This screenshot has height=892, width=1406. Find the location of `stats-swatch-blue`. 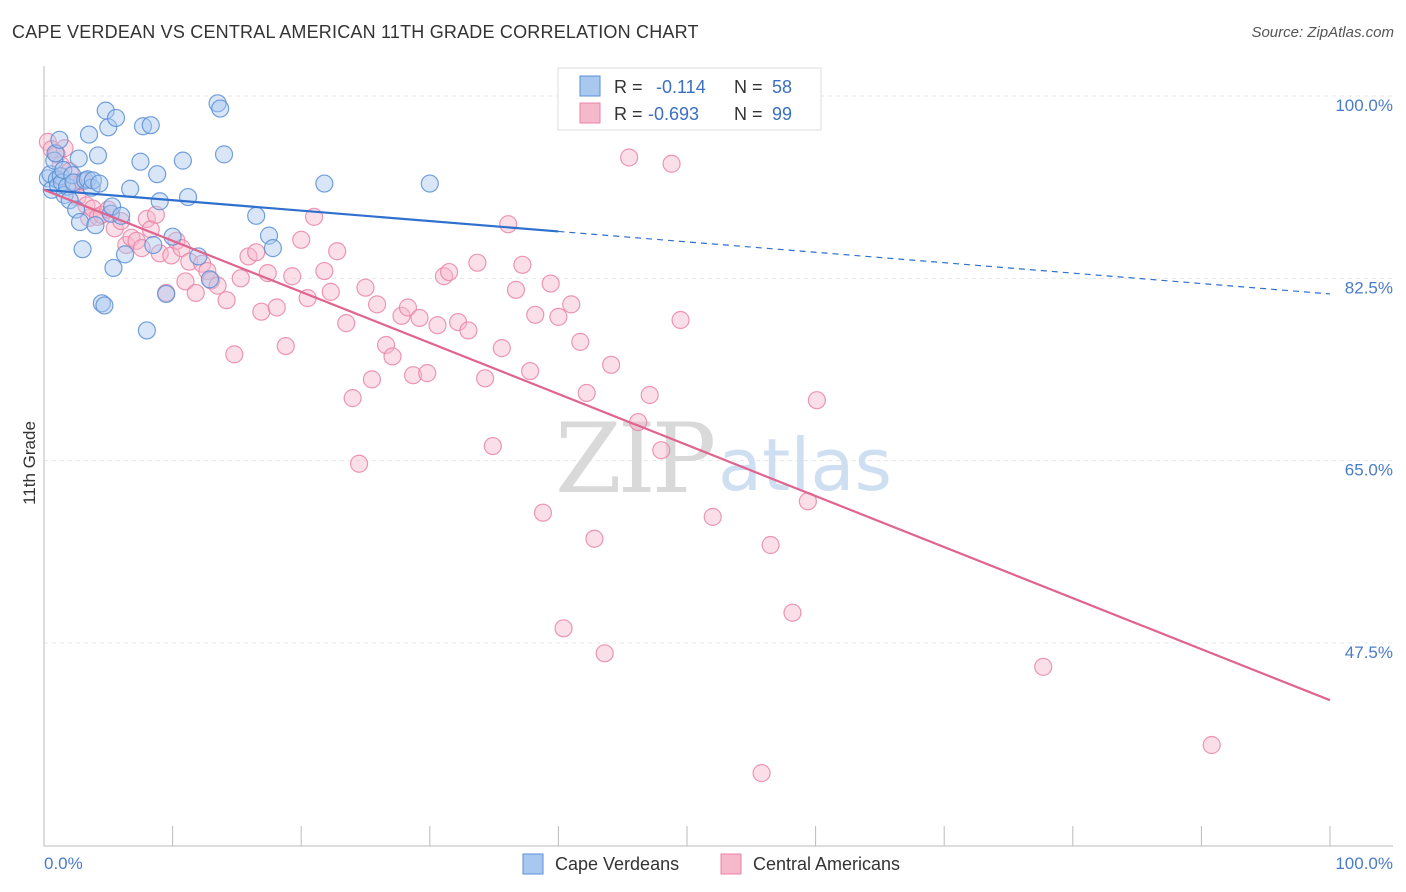

stats-swatch-blue is located at coordinates (590, 86).